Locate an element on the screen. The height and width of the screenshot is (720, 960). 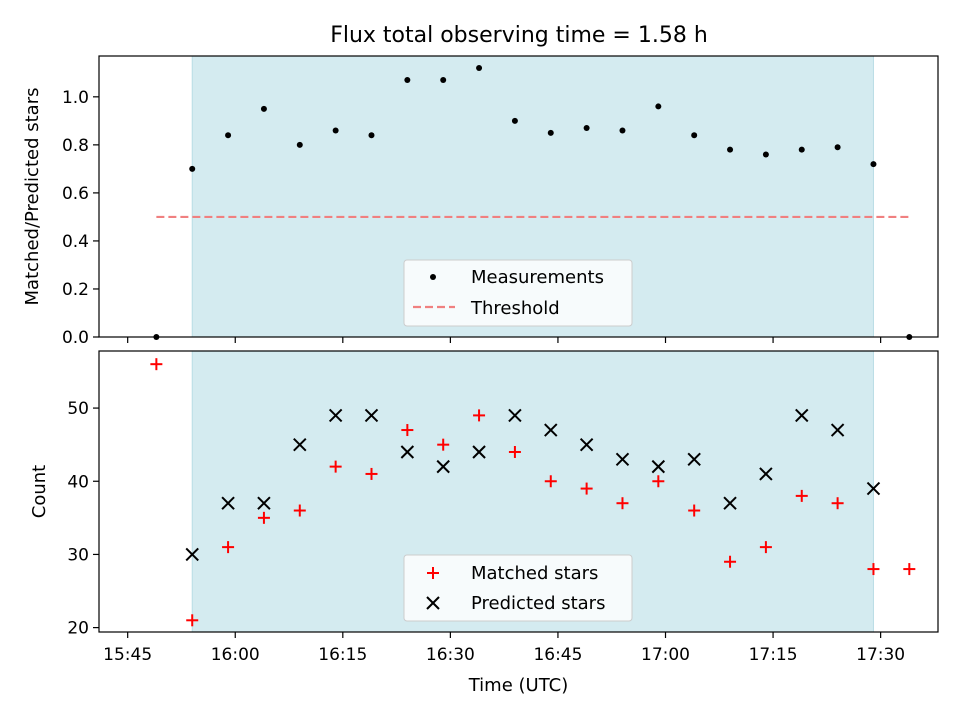
ratio-legend-box is located at coordinates (518, 293).